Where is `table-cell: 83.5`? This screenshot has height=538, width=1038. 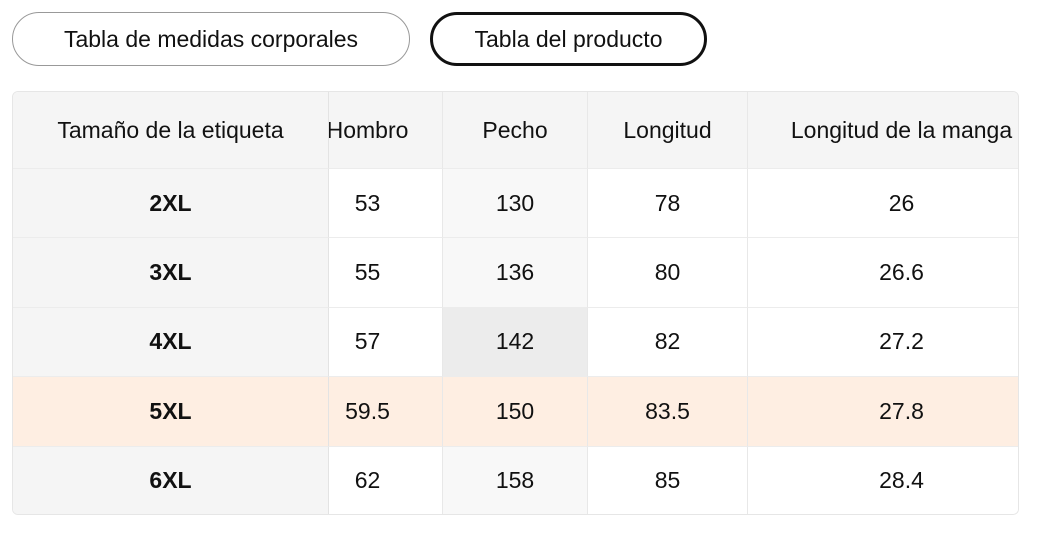
table-cell: 83.5 is located at coordinates (668, 412).